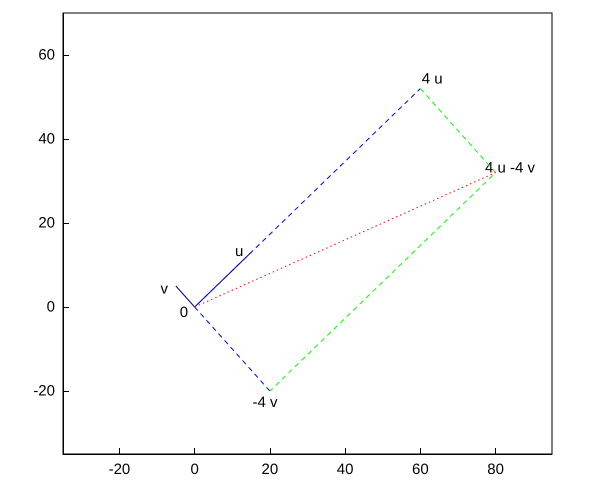 The image size is (600, 500). Describe the element at coordinates (119, 469) in the screenshot. I see `x-tick-label: -20` at that location.